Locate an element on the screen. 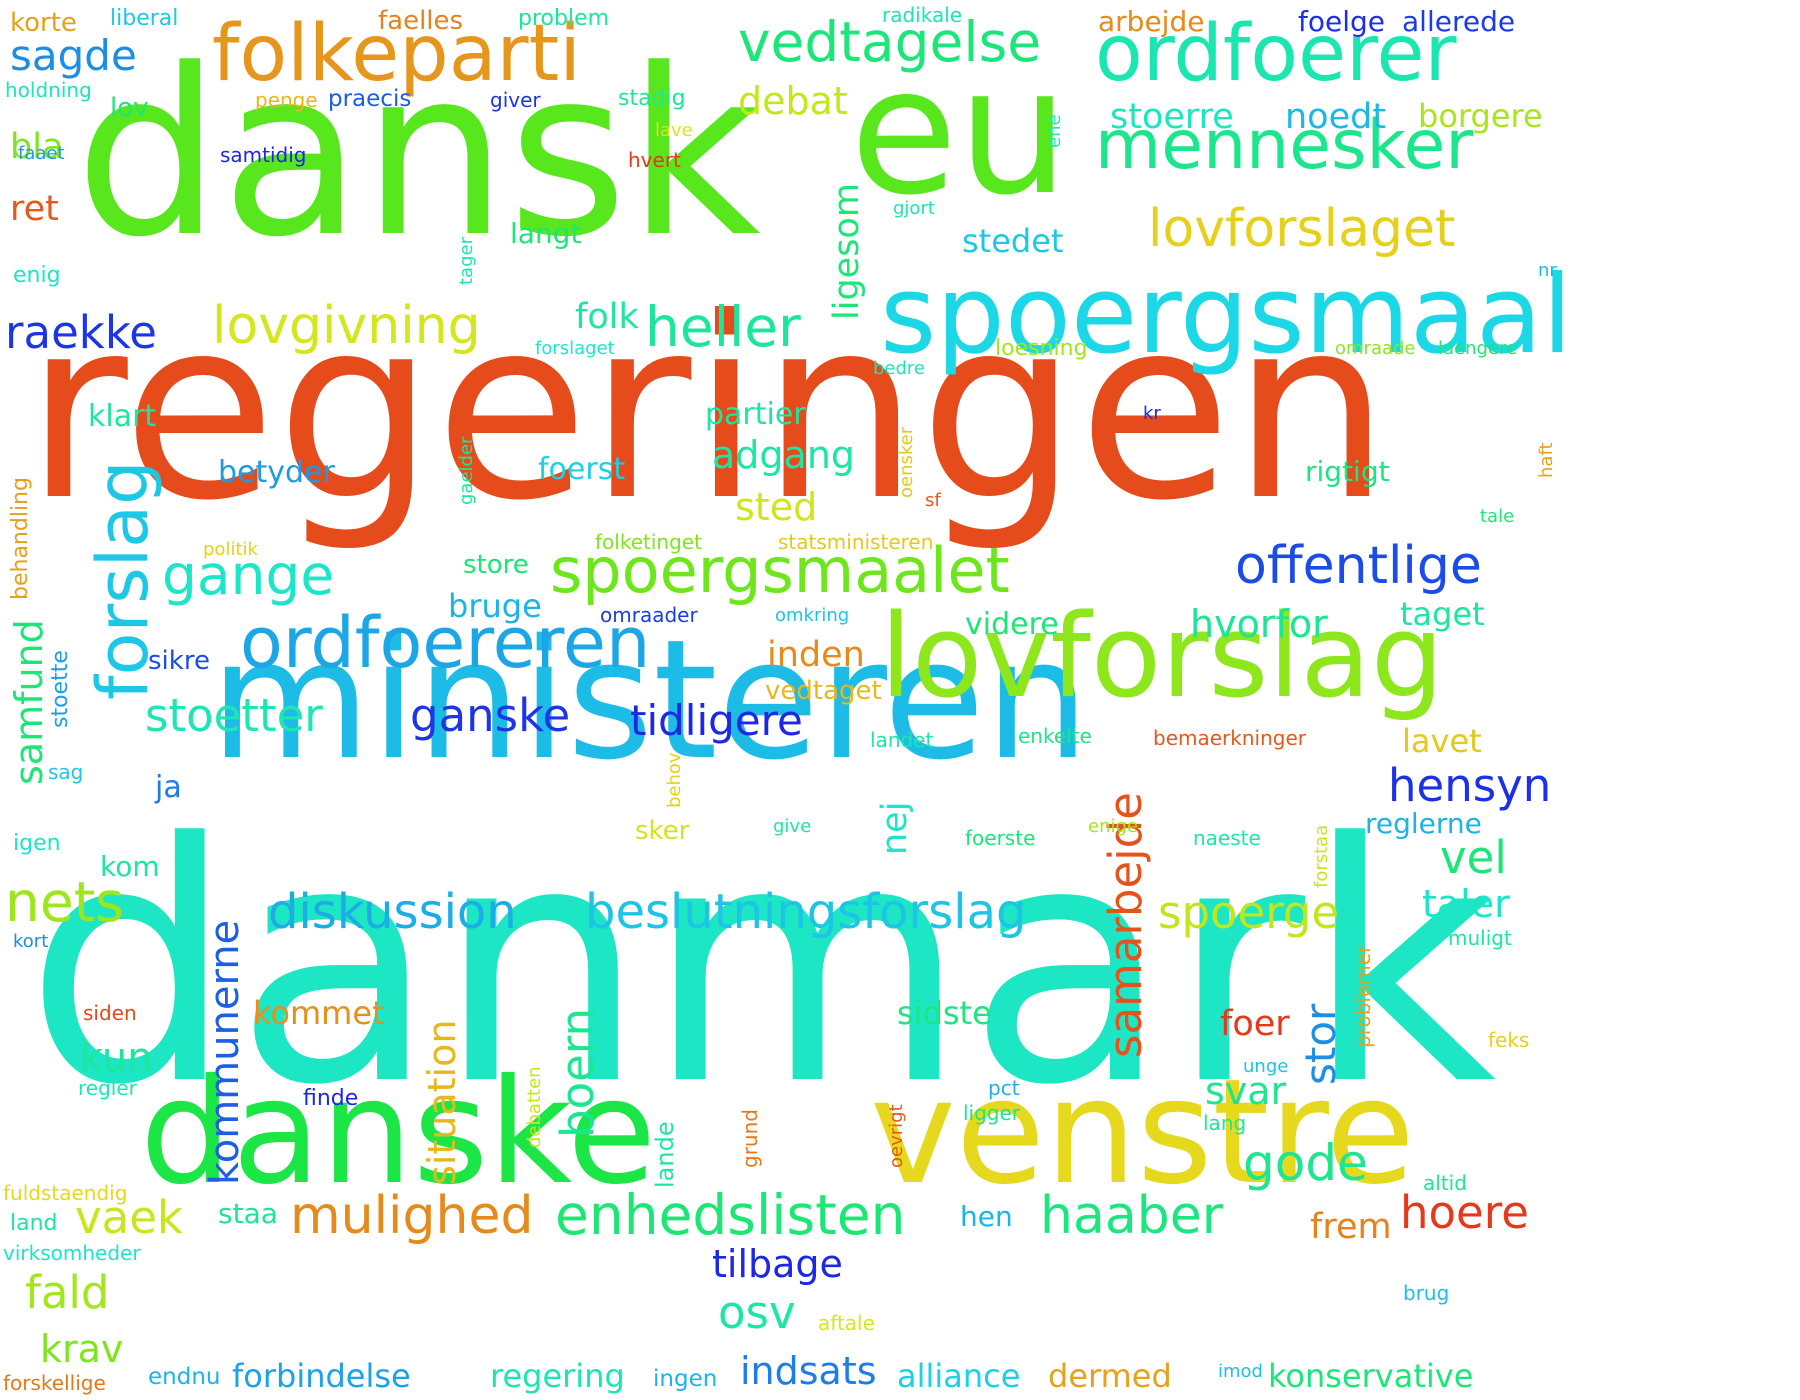  word-bemaerkninger: bemaerkninger is located at coordinates (1229, 738).